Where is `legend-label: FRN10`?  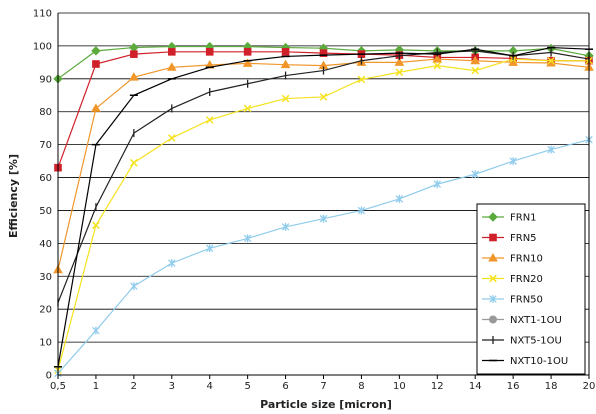 legend-label: FRN10 is located at coordinates (526, 259).